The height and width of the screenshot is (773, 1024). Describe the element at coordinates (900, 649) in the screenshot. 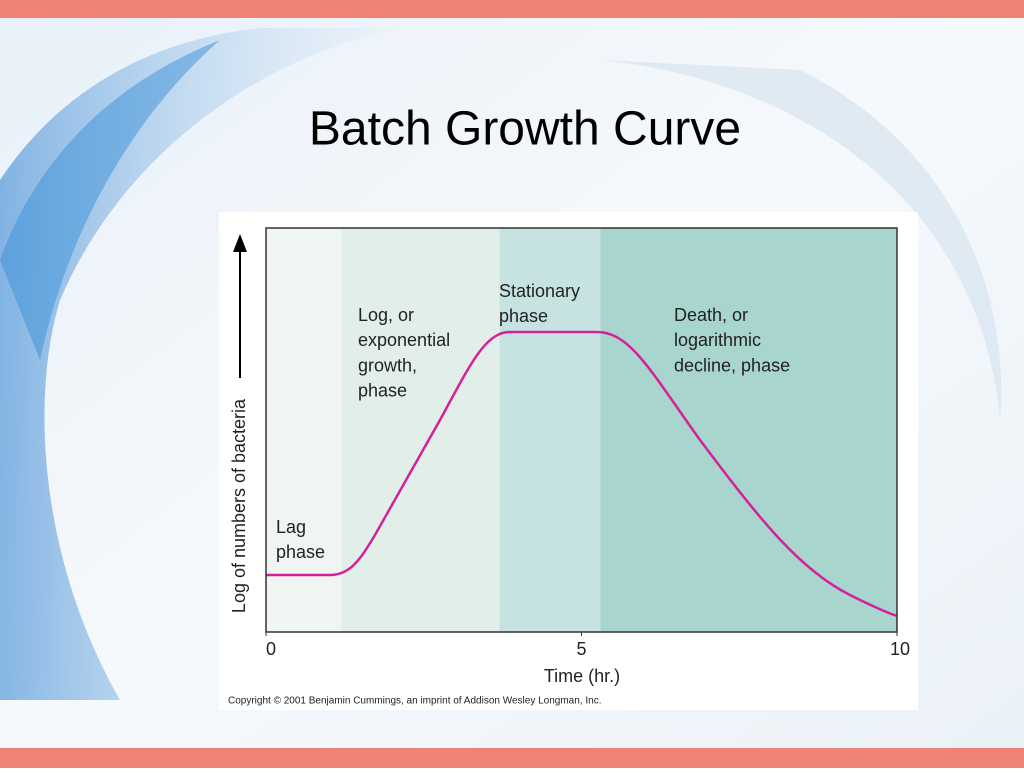

I see `x-tick-label: 10` at that location.